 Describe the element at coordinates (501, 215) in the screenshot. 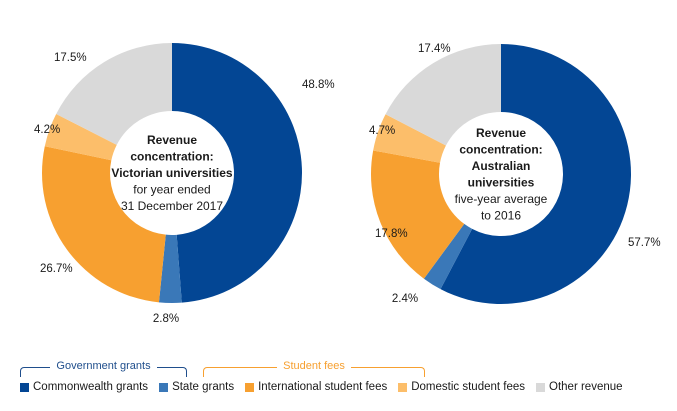

I see `center-subtitle-line: to 2016` at that location.